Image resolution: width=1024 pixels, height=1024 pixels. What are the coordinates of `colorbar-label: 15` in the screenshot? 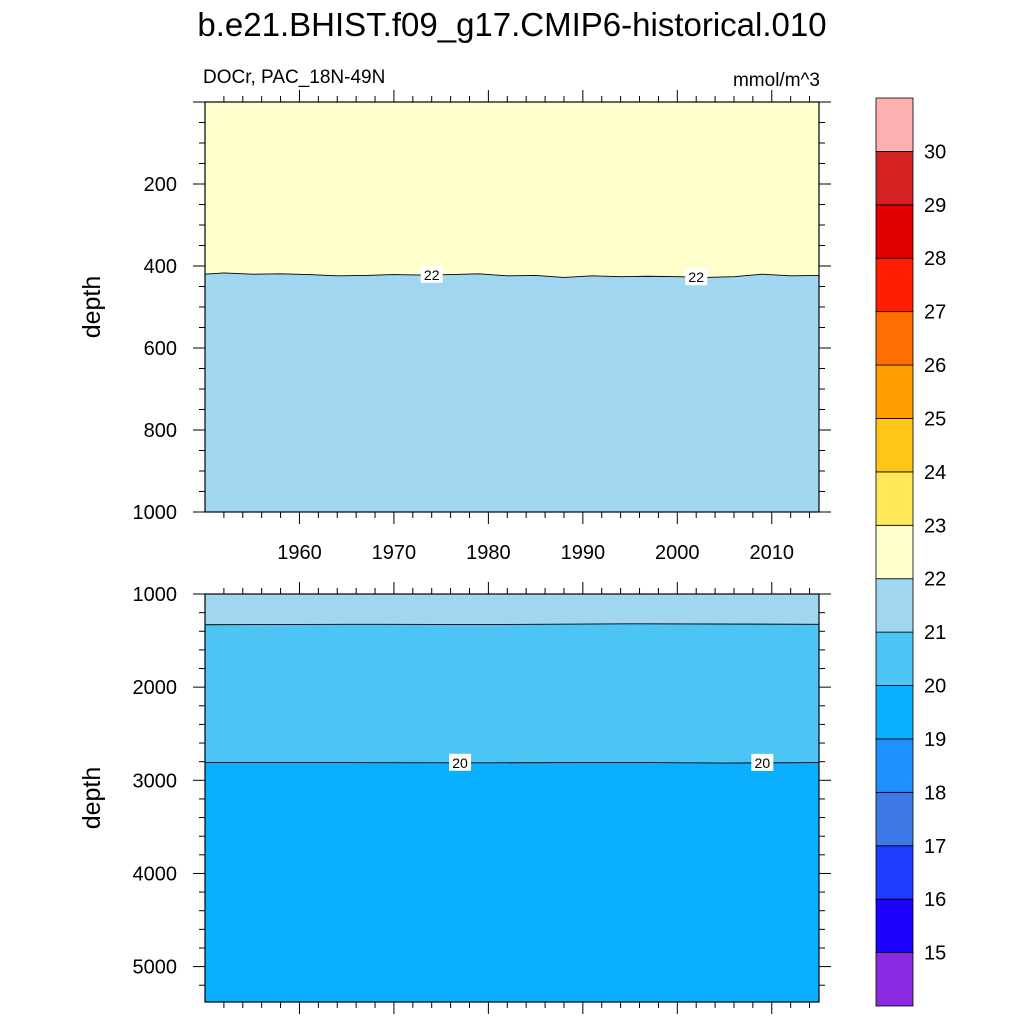 It's located at (935, 954).